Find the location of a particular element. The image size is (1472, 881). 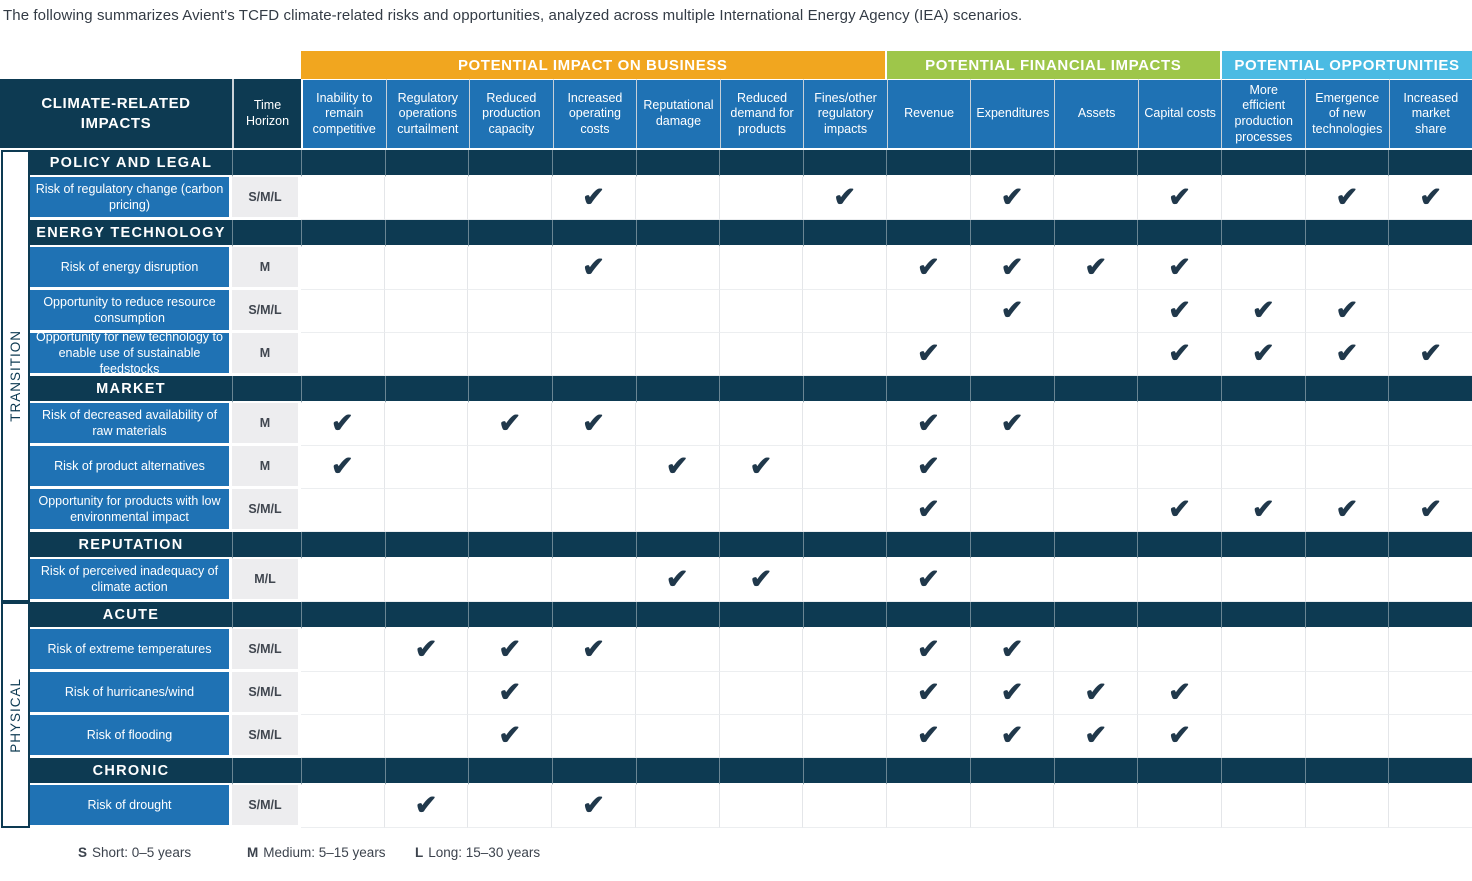

legend-text: Short: 0–5 years is located at coordinates (142, 852).